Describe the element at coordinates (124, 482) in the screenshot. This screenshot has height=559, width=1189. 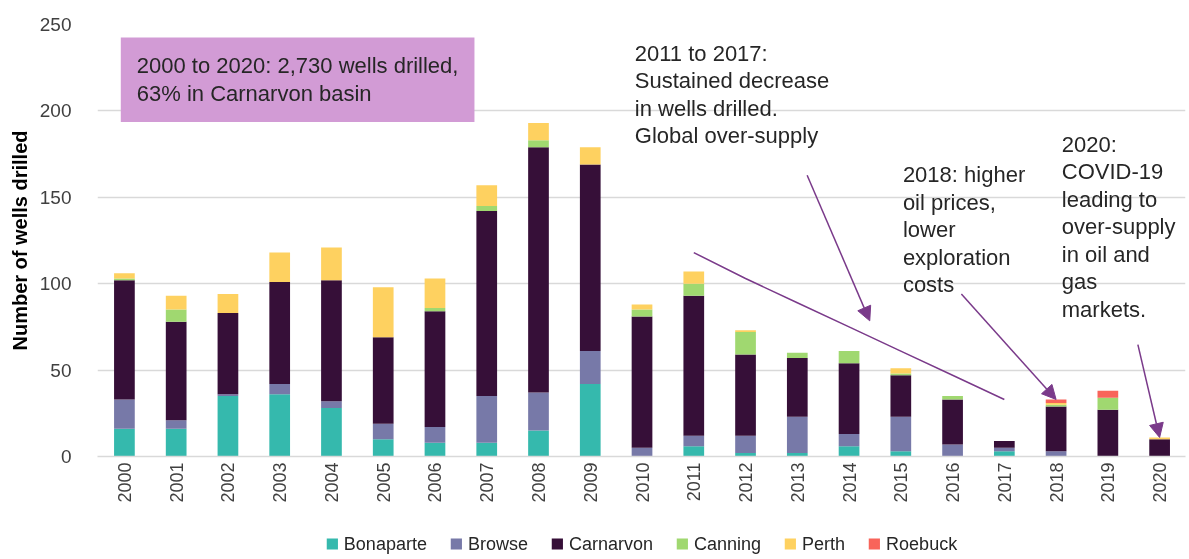
I see `x-tick-label: 2000` at that location.